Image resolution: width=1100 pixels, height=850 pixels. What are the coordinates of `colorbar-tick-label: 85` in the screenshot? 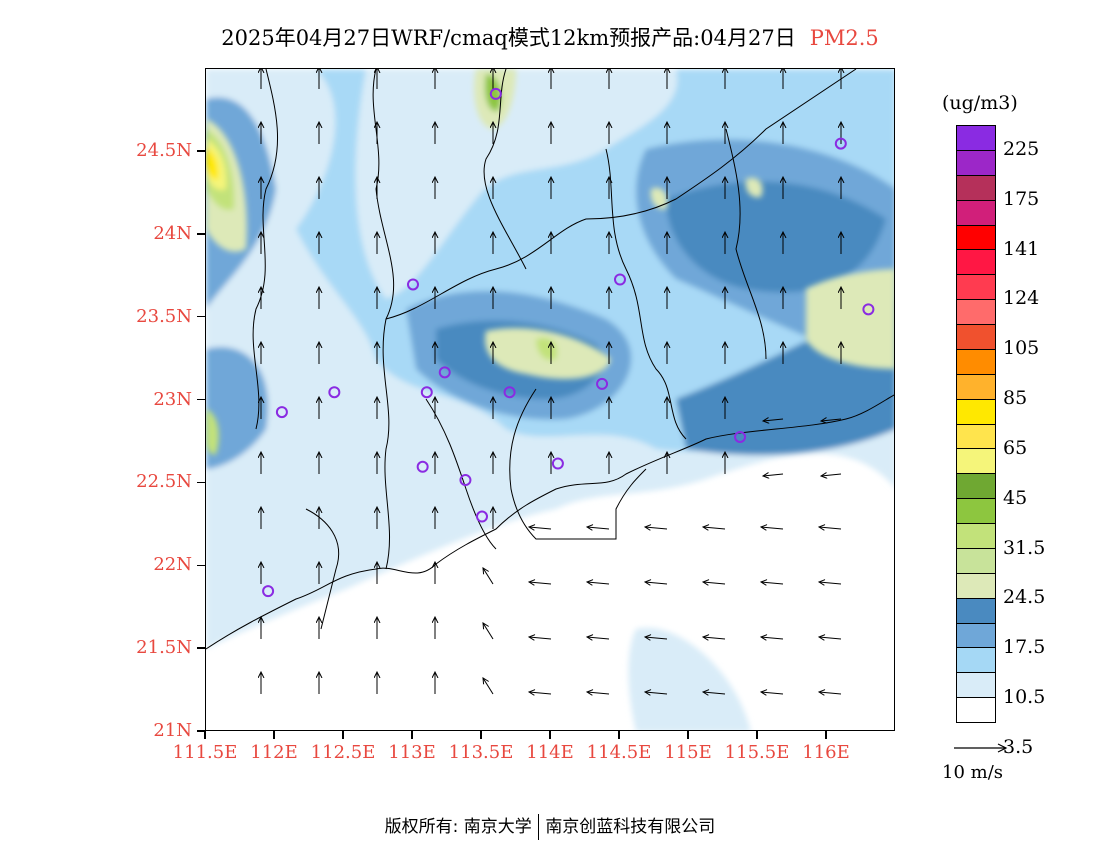 It's located at (1015, 398).